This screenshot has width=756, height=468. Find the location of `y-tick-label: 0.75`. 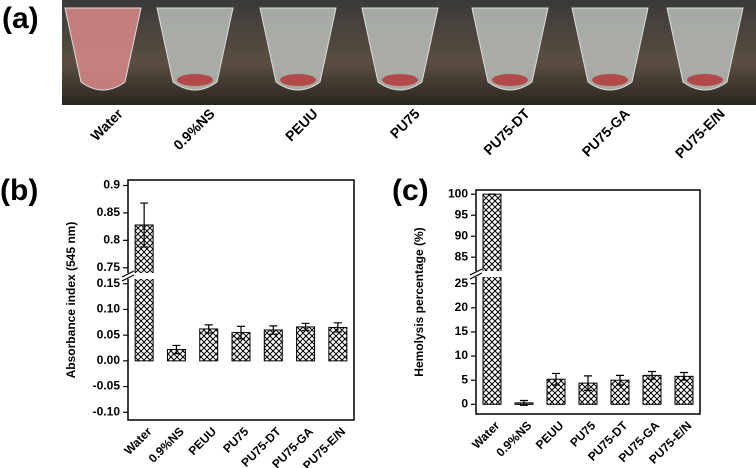

y-tick-label: 0.75 is located at coordinates (109, 267).